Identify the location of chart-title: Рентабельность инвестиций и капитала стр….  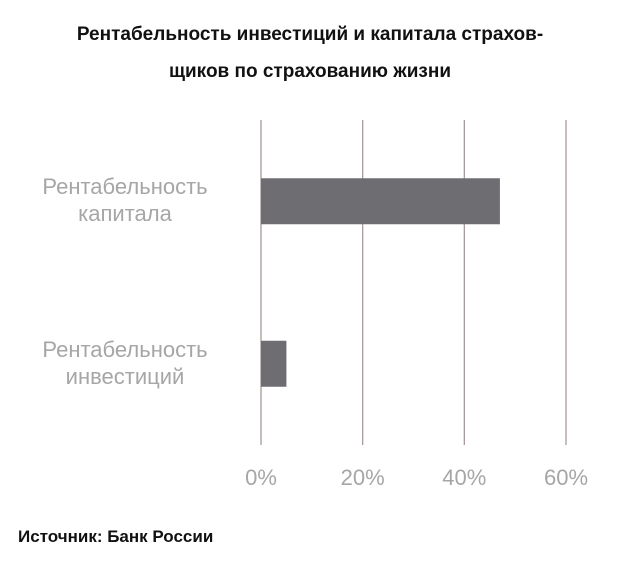
(310, 34).